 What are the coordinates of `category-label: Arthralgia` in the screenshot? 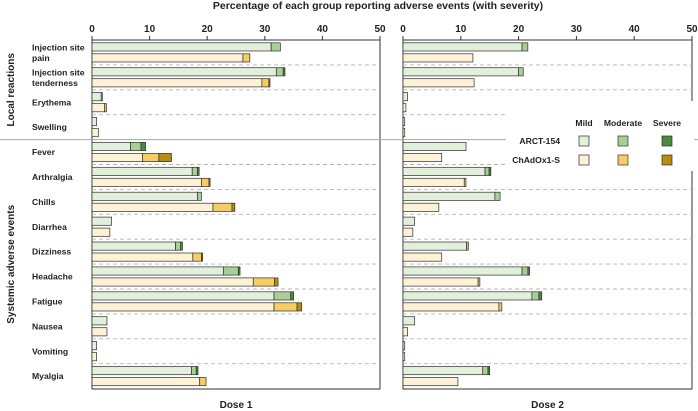 It's located at (52, 177).